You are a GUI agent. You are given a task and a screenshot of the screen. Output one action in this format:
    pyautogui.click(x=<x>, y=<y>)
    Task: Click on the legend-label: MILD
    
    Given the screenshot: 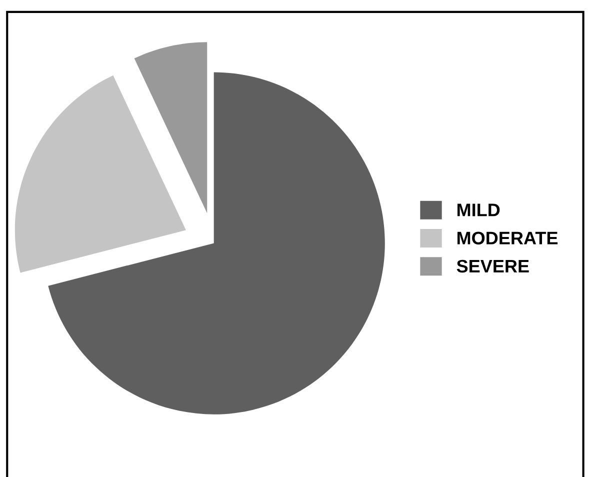 What is the action you would take?
    pyautogui.click(x=478, y=210)
    